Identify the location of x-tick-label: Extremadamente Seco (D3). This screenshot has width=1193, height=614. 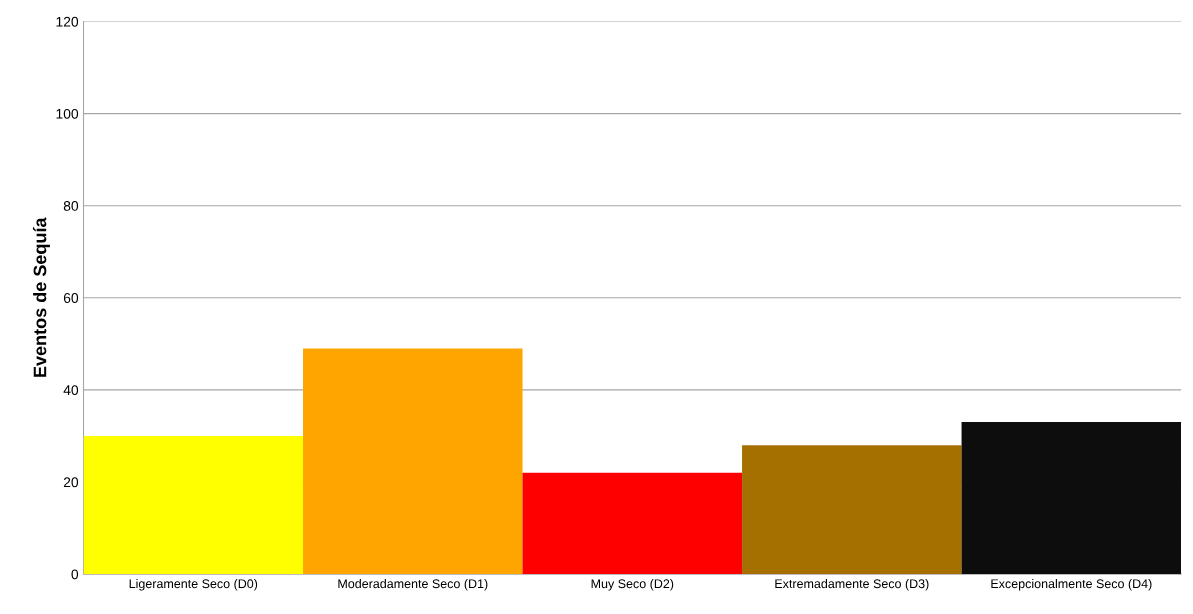
(852, 584).